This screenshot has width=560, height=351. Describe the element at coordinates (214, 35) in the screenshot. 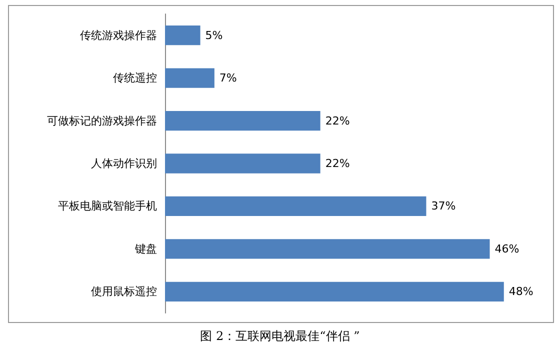

I see `data-label: 5%` at that location.